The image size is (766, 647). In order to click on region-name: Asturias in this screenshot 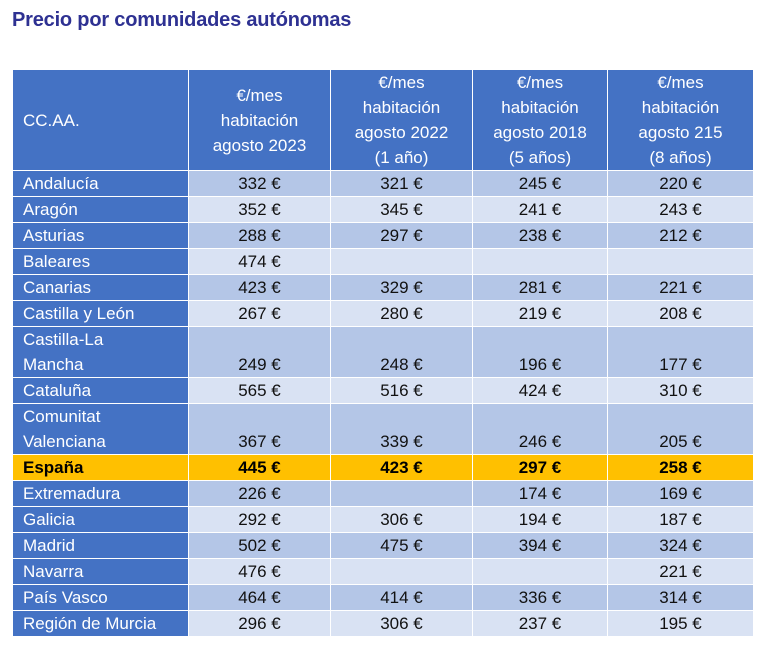, I will do `click(100, 235)`.